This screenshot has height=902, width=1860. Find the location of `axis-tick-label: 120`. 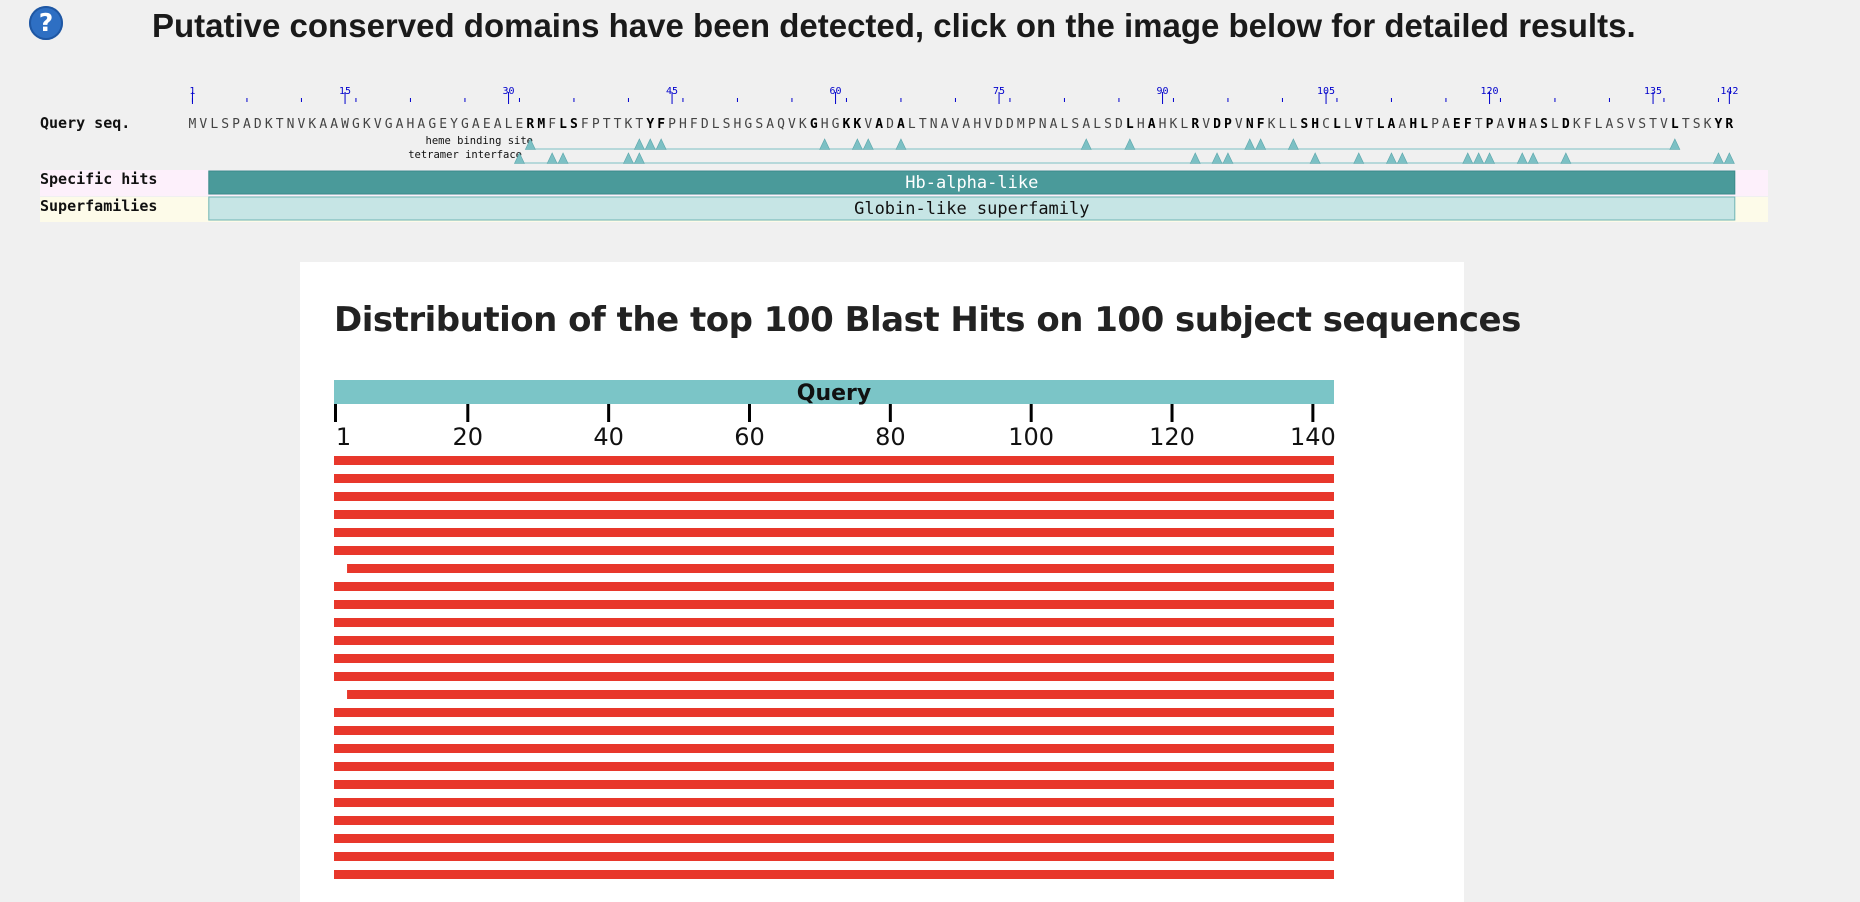

axis-tick-label: 120 is located at coordinates (1172, 437).